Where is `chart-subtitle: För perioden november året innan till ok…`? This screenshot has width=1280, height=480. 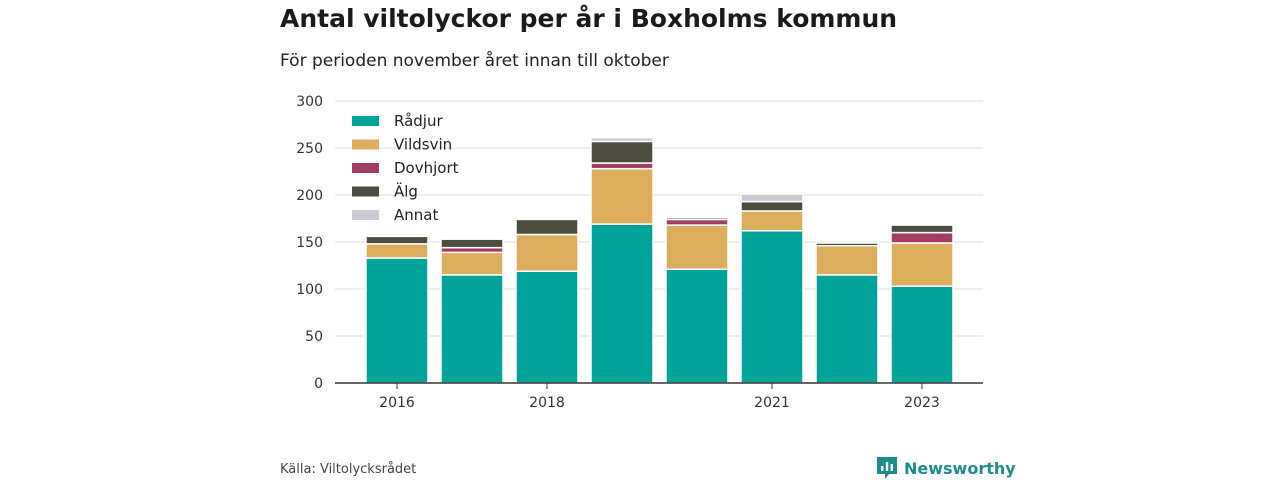
chart-subtitle: För perioden november året innan till ok… is located at coordinates (474, 61).